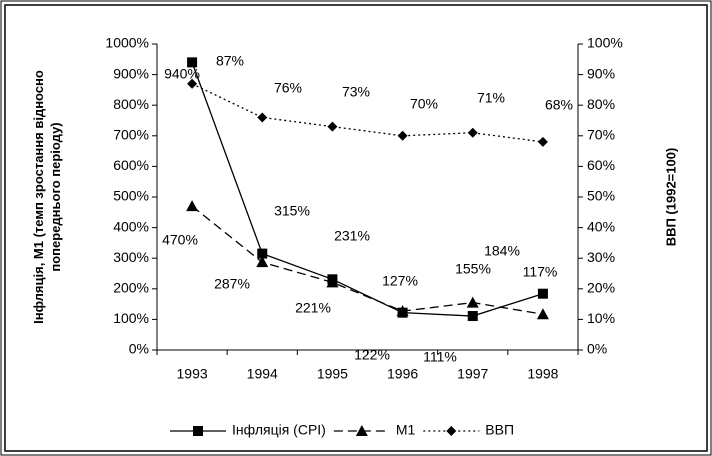 The width and height of the screenshot is (712, 456). Describe the element at coordinates (406, 430) in the screenshot. I see `legend-label: М1` at that location.